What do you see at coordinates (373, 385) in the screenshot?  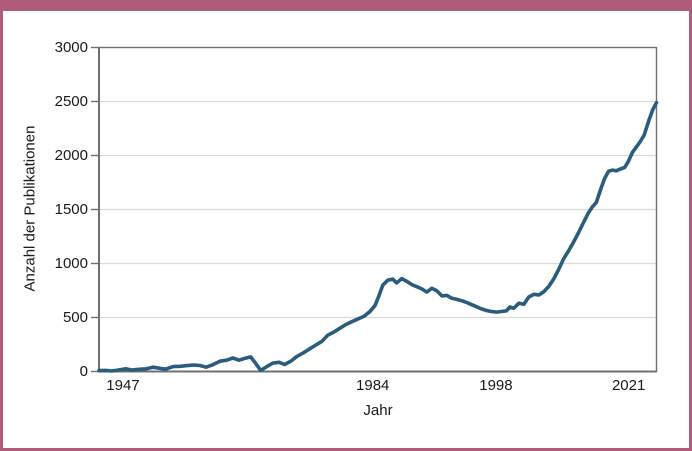 I see `x-tick-label: 1984` at bounding box center [373, 385].